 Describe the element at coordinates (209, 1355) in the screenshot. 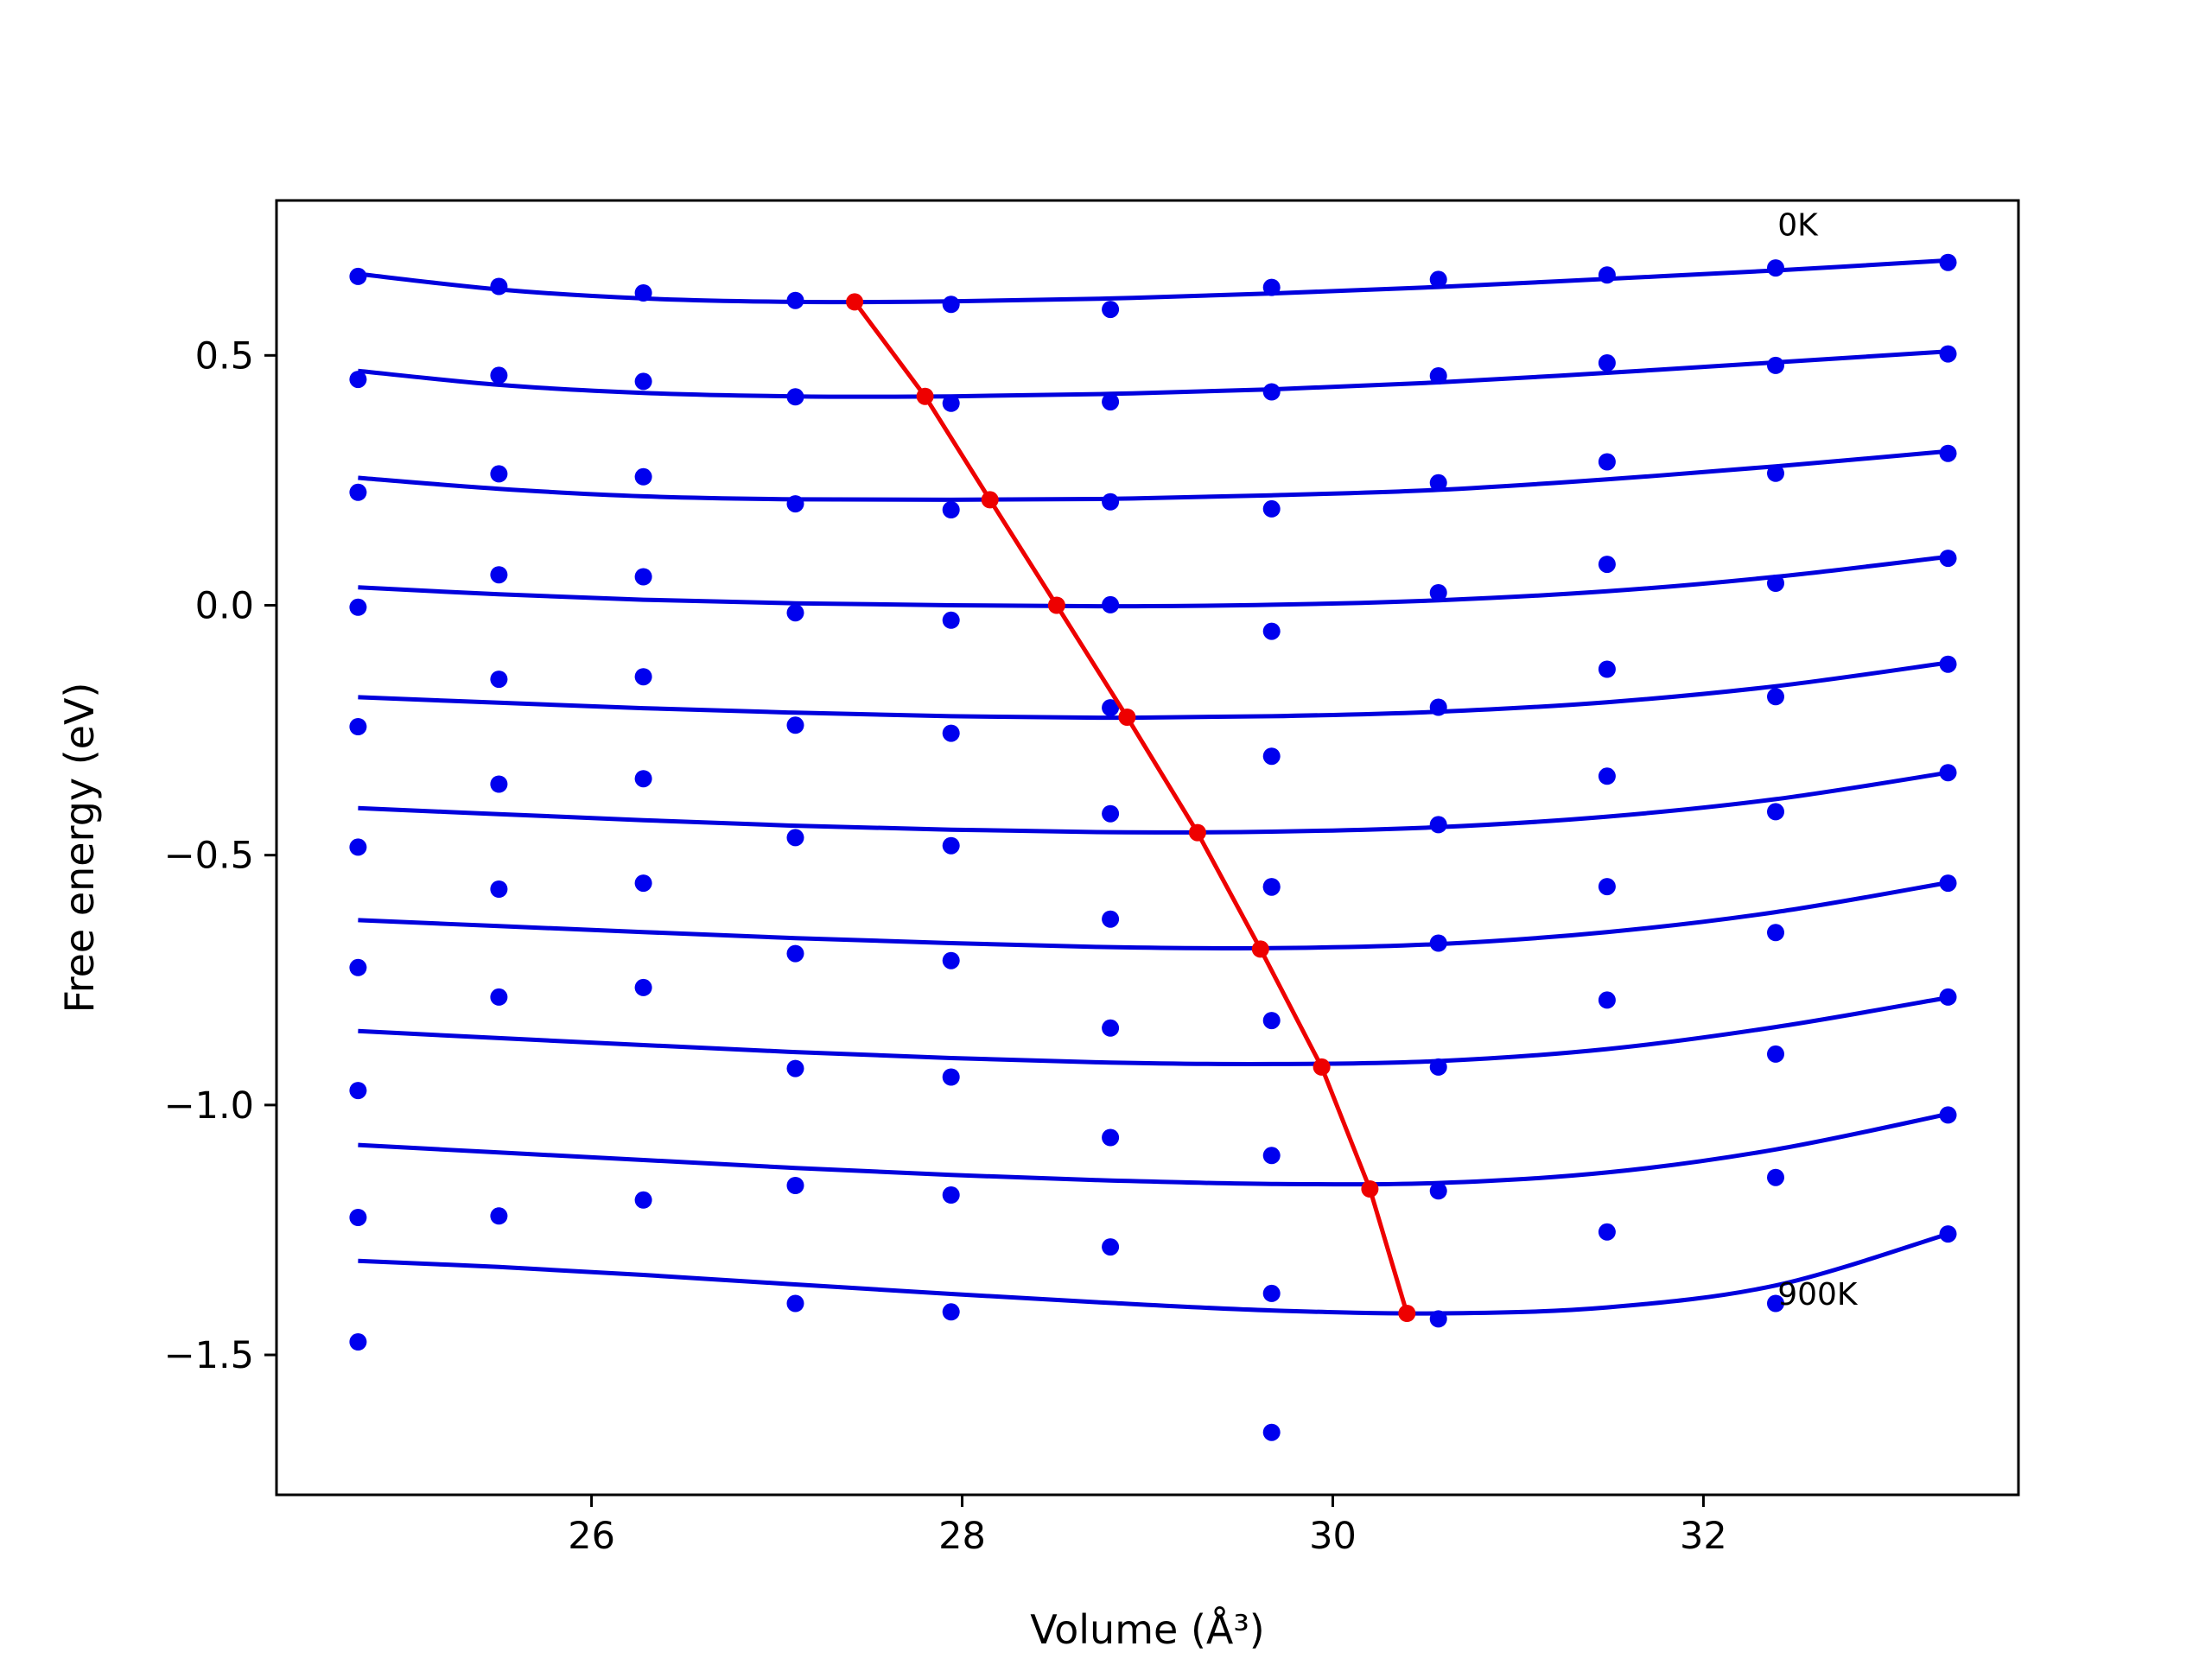

I see `y-tick-label: −1.5` at that location.